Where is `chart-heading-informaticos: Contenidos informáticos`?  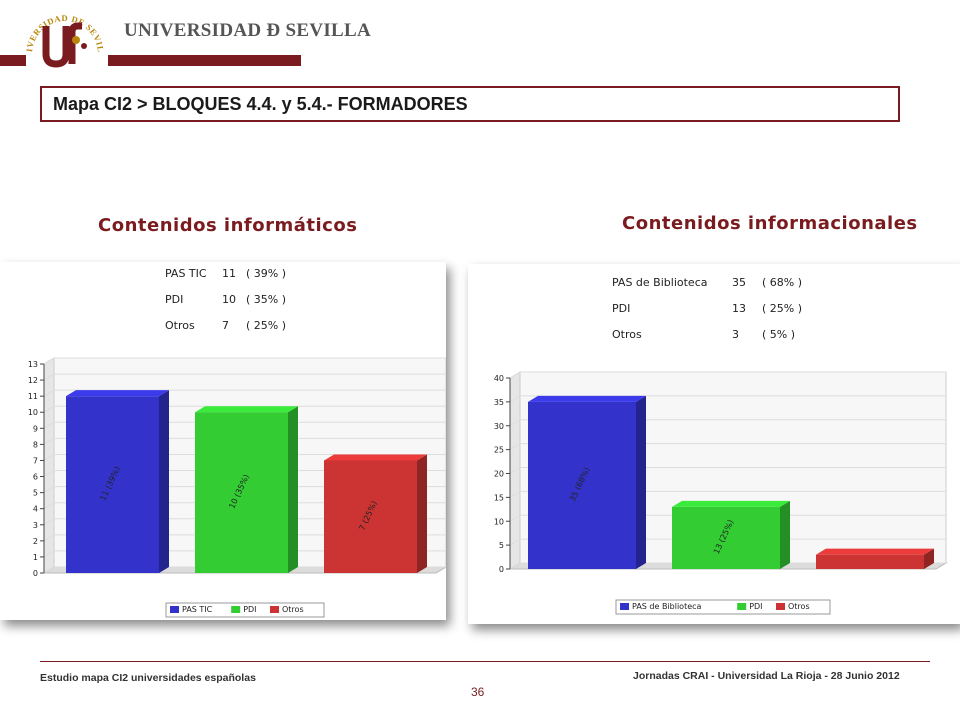 chart-heading-informaticos: Contenidos informáticos is located at coordinates (228, 225).